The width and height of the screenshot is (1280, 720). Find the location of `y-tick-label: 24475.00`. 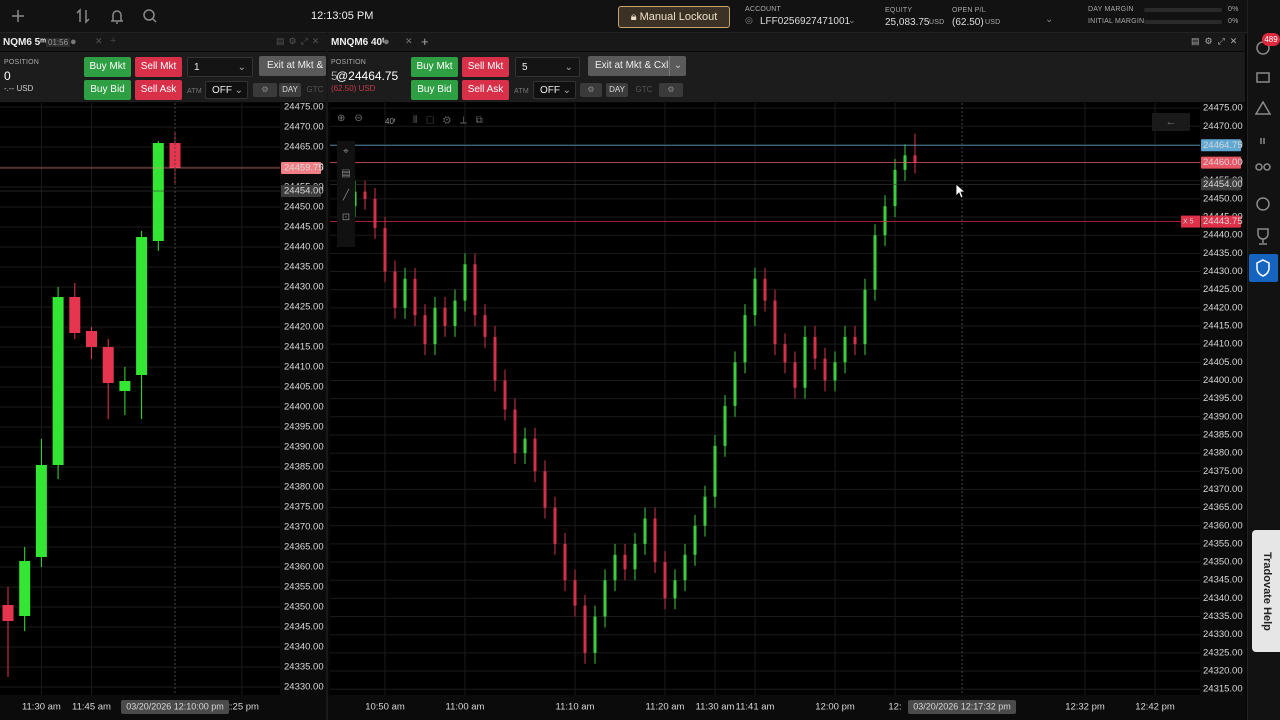

y-tick-label: 24475.00 is located at coordinates (304, 107).